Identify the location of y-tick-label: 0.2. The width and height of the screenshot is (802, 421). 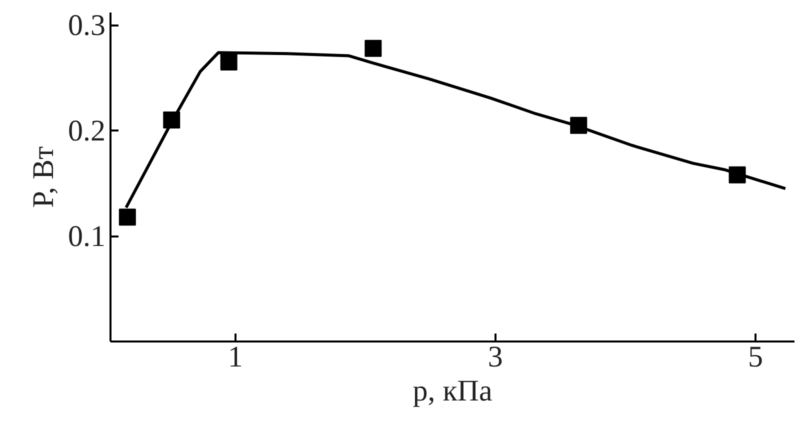
(87, 131).